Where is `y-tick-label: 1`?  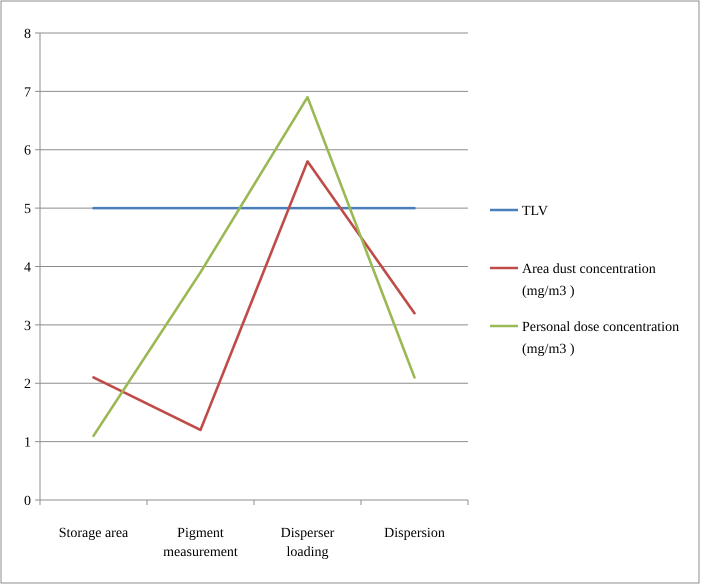
y-tick-label: 1 is located at coordinates (27, 443).